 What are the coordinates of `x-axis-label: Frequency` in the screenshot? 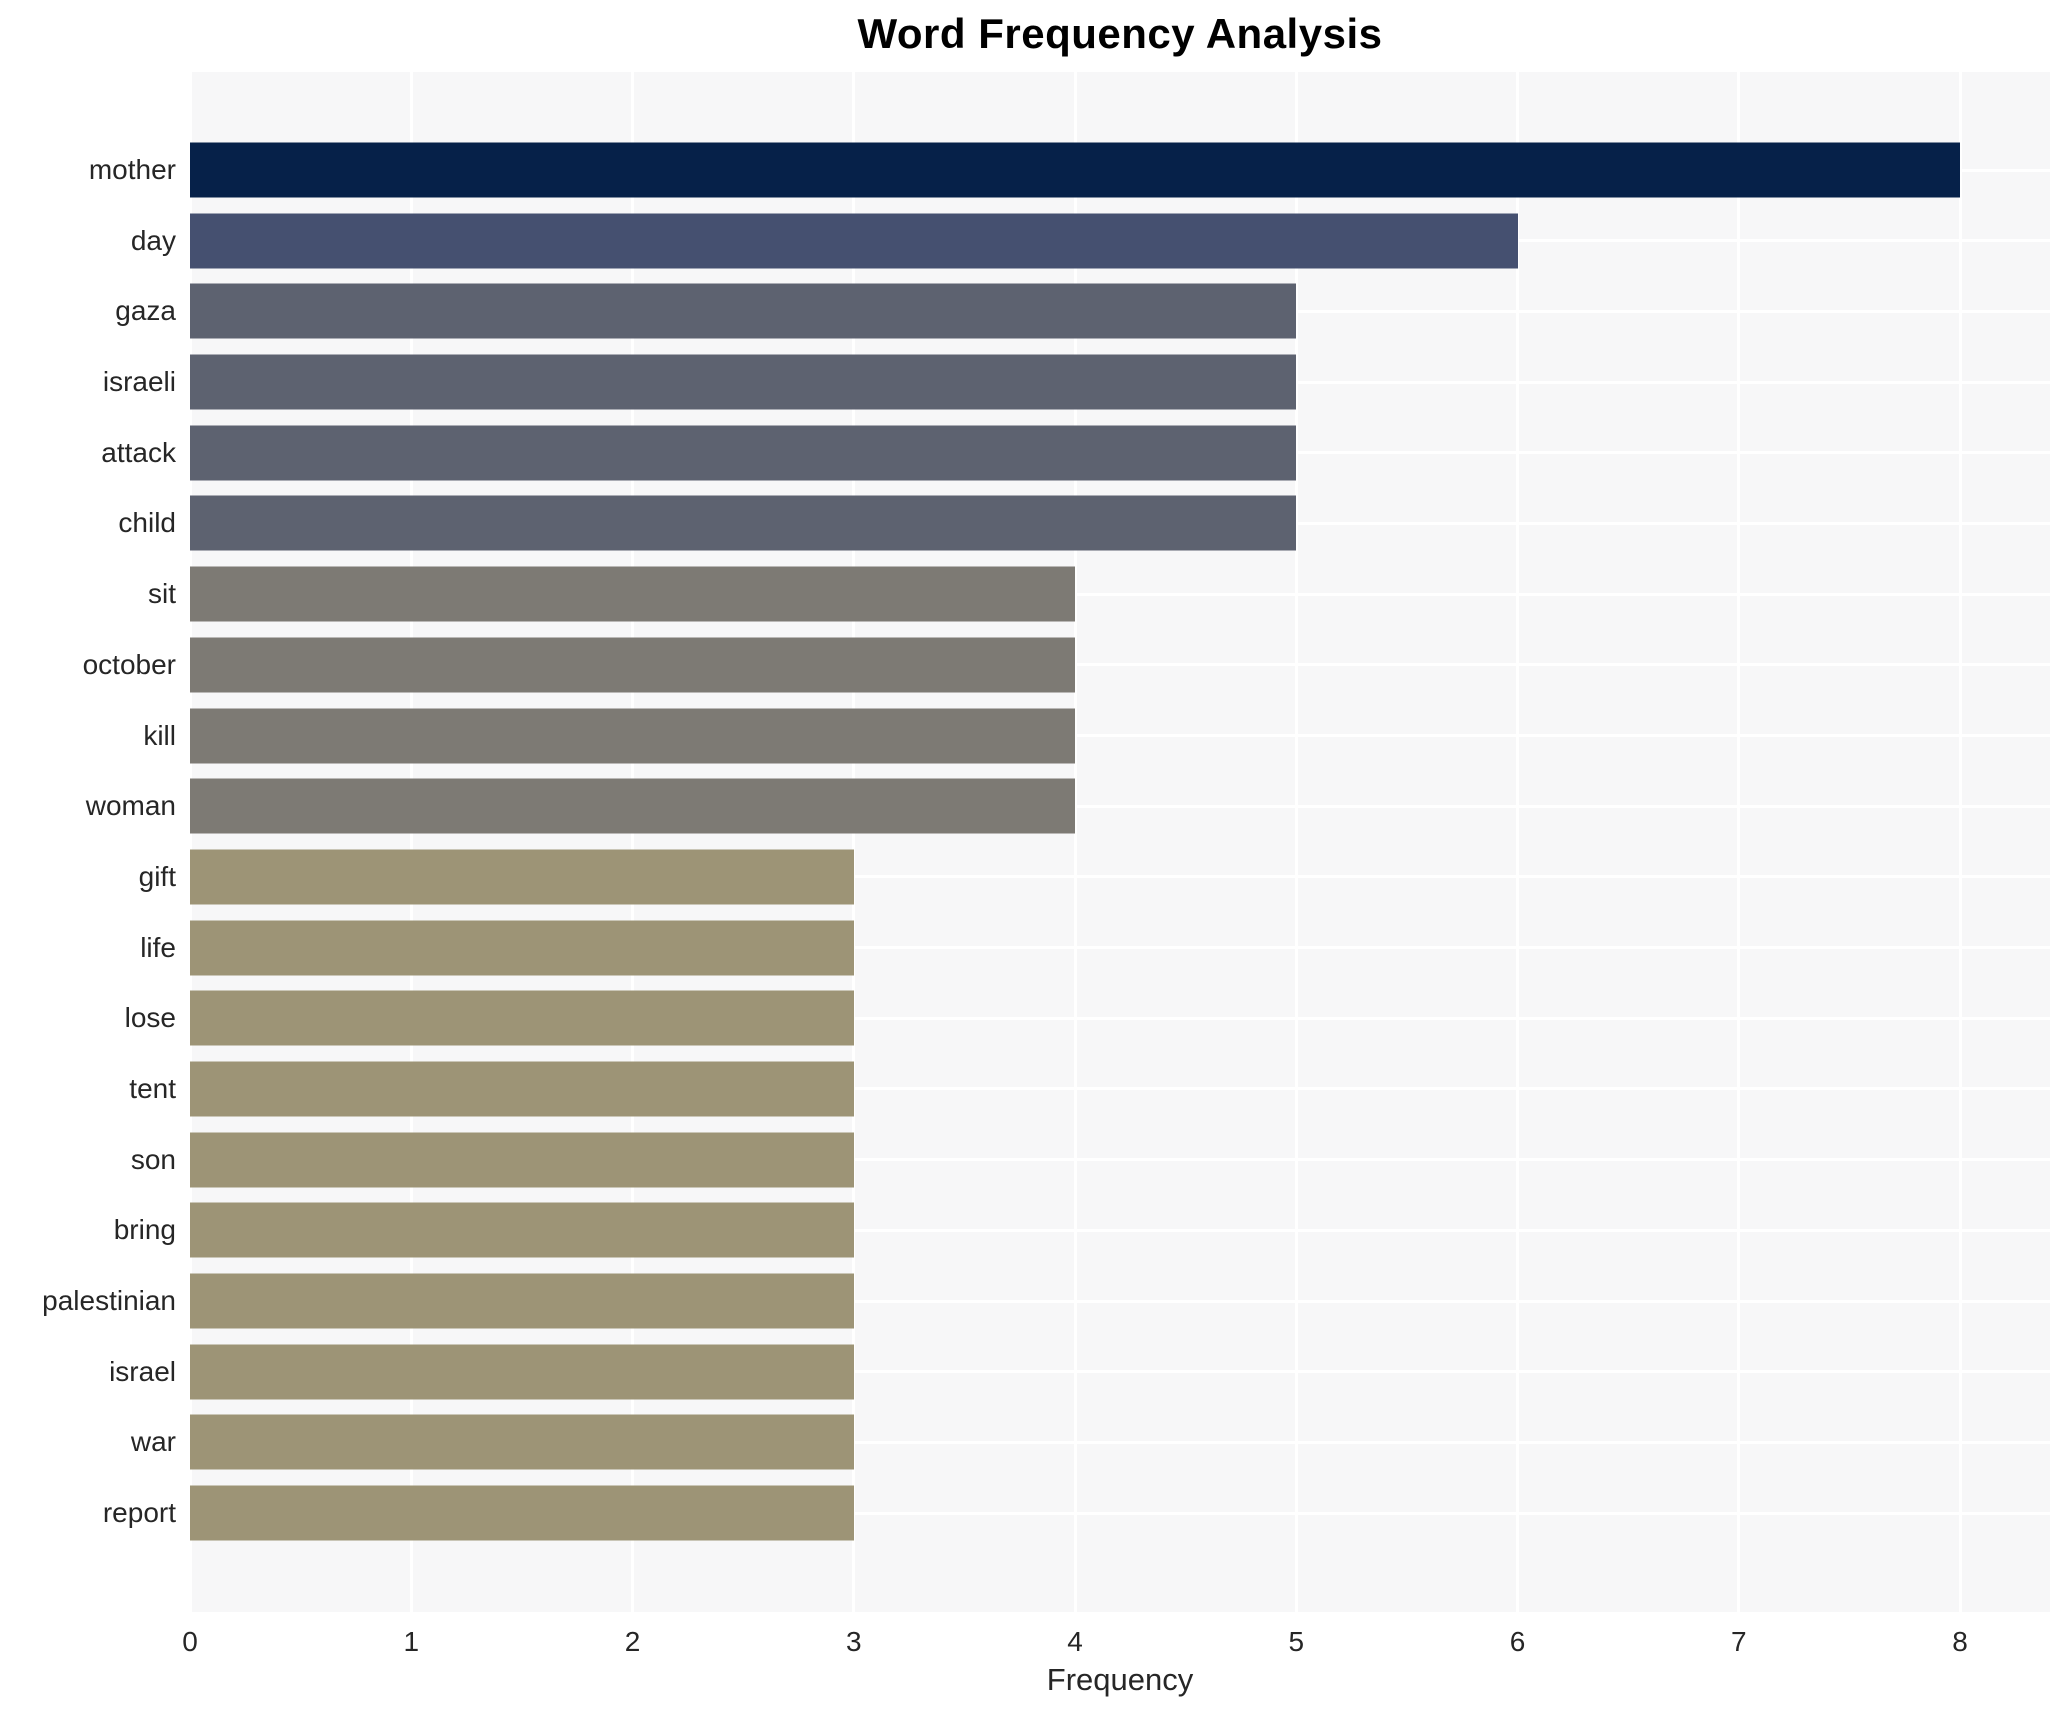 It's located at (1120, 1679).